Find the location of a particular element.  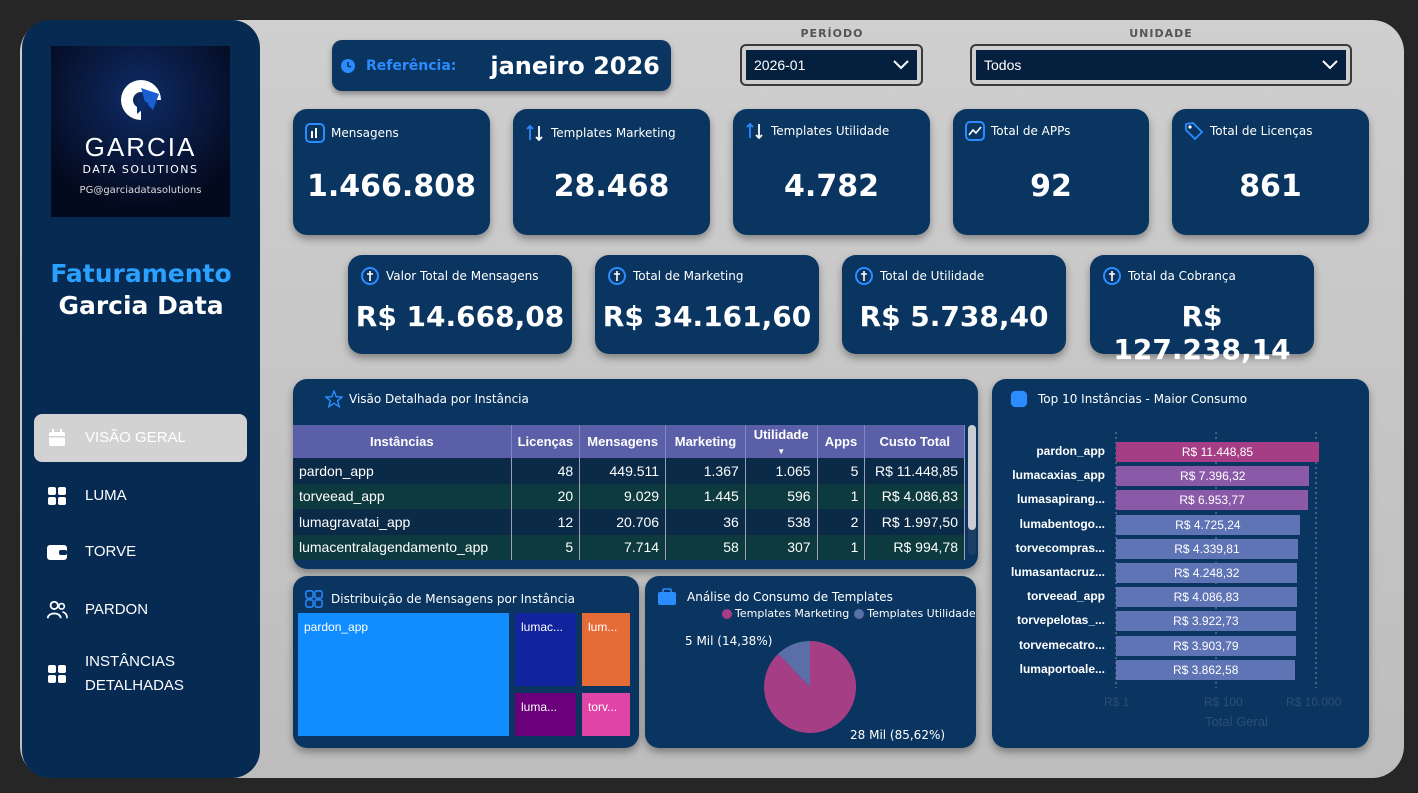

table-title: Visão Detalhada por Instância is located at coordinates (439, 399).